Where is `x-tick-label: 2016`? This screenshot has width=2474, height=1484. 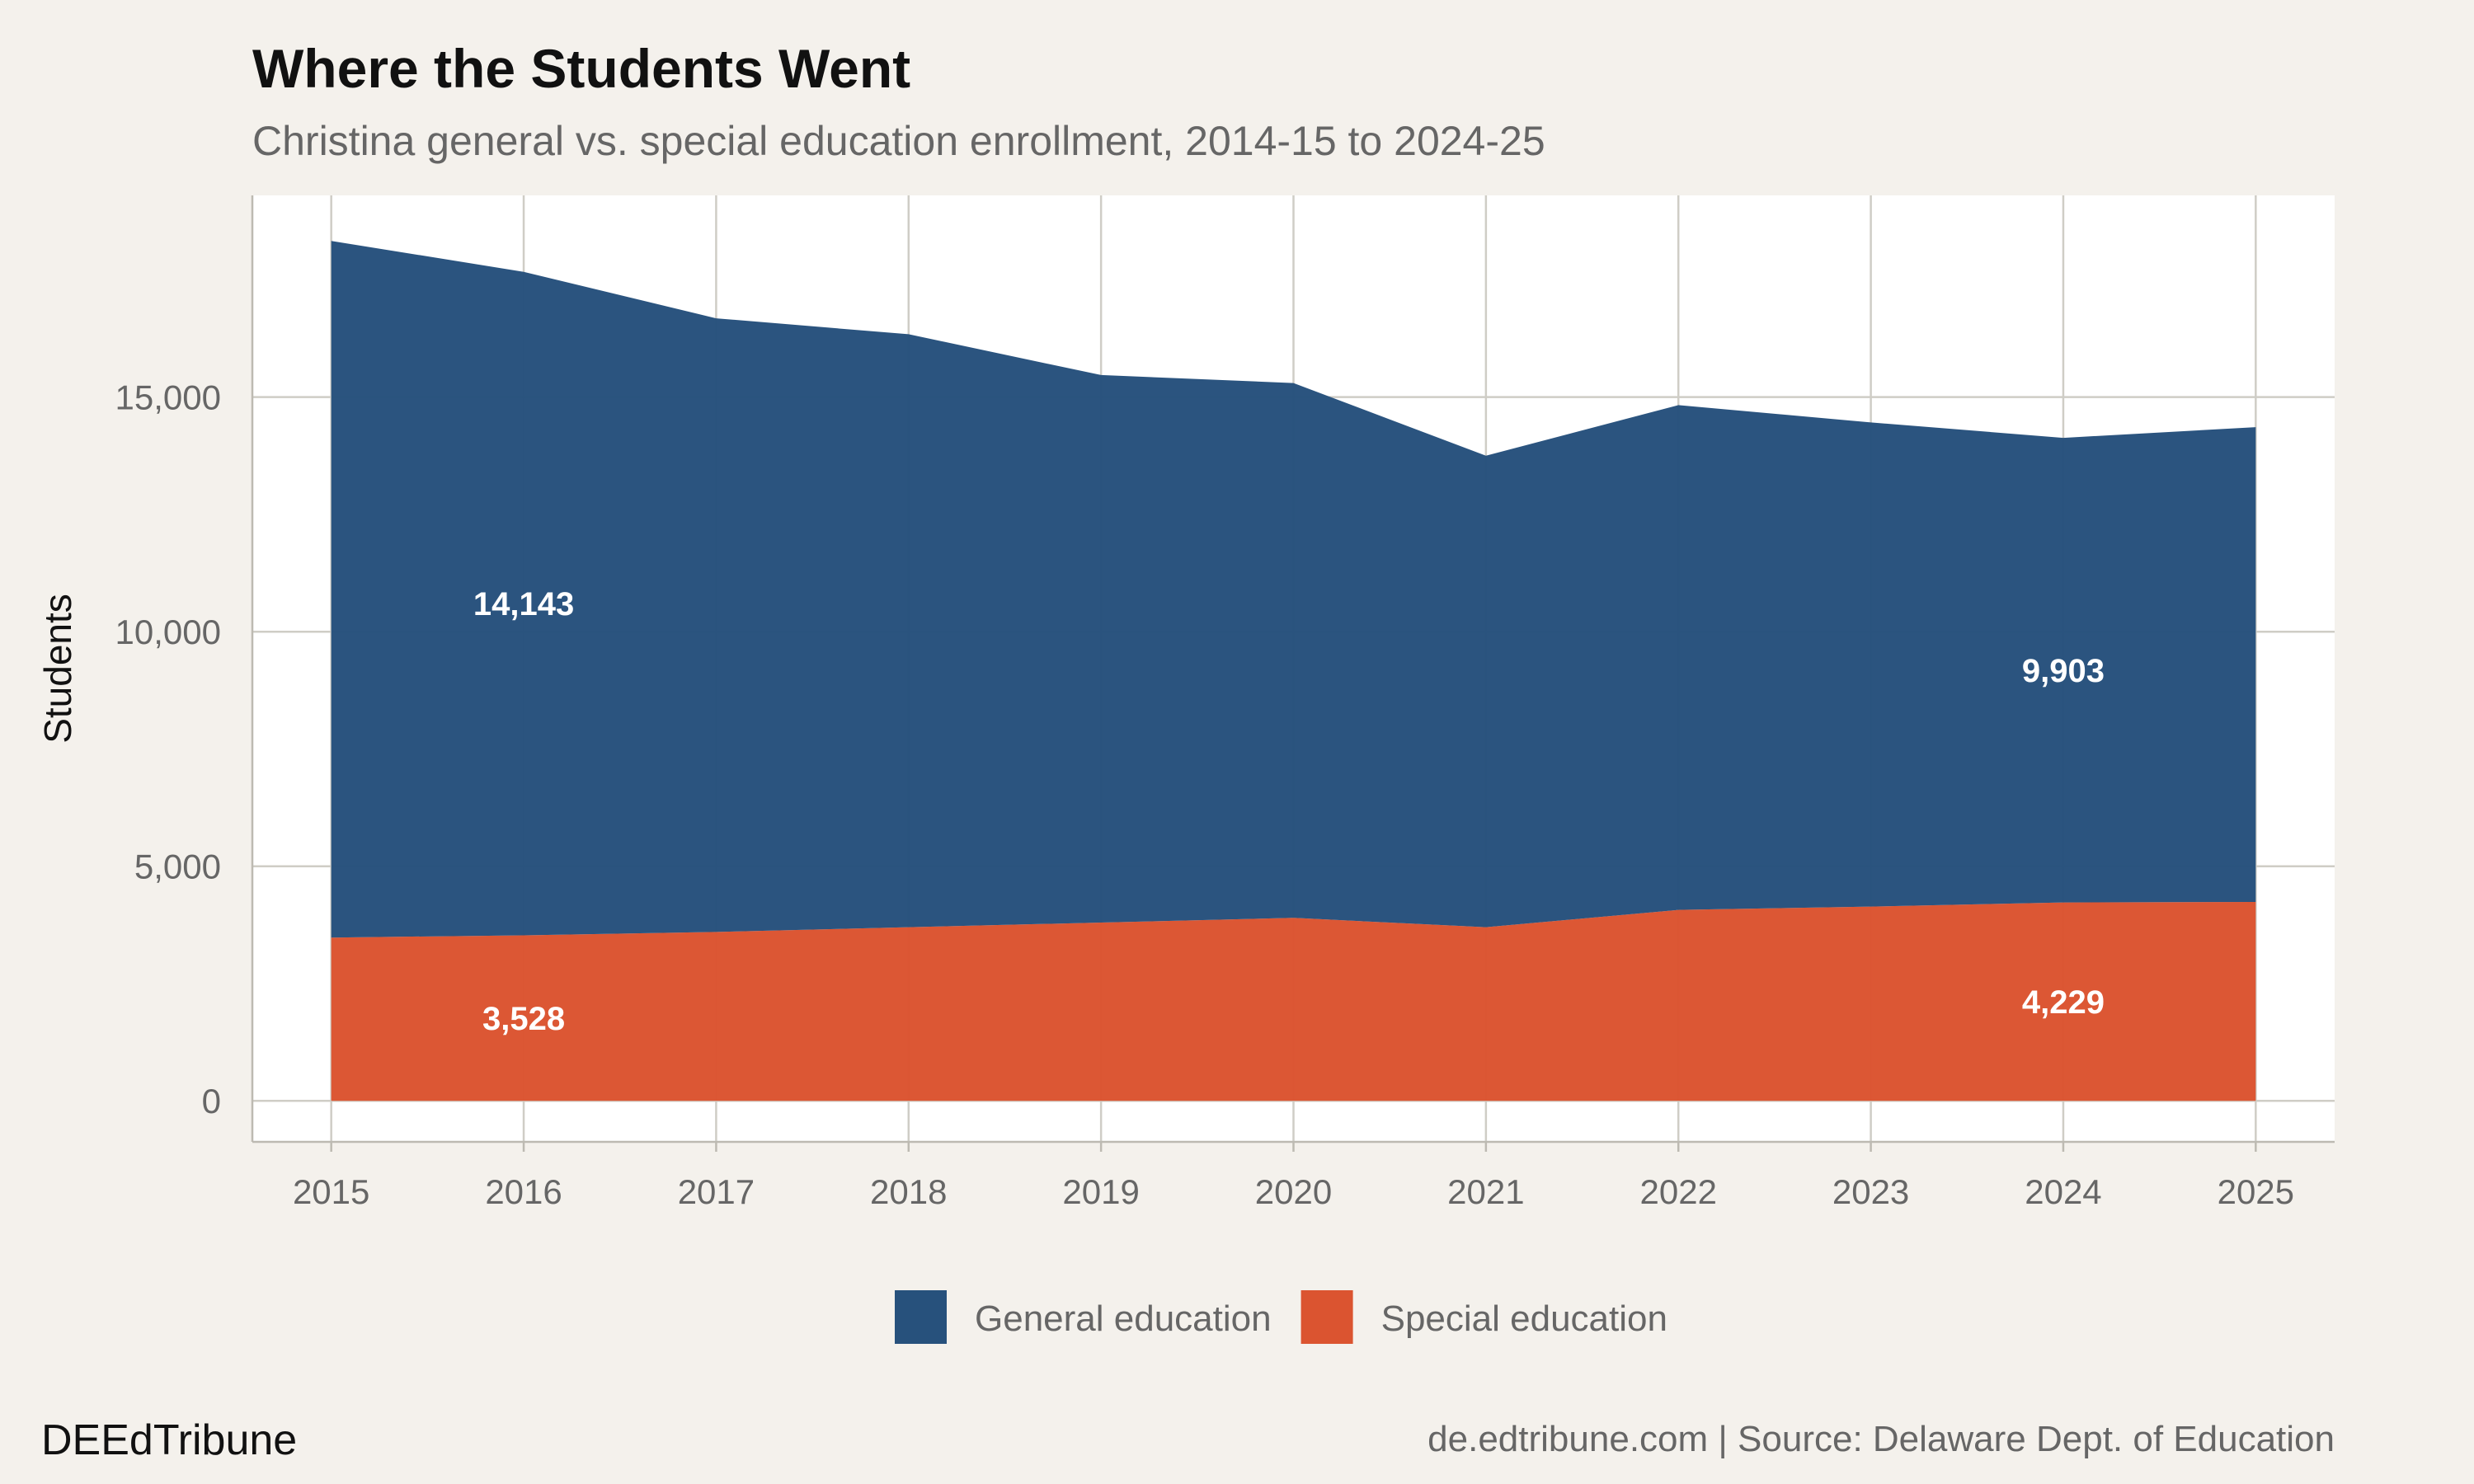
x-tick-label: 2016 is located at coordinates (523, 1191).